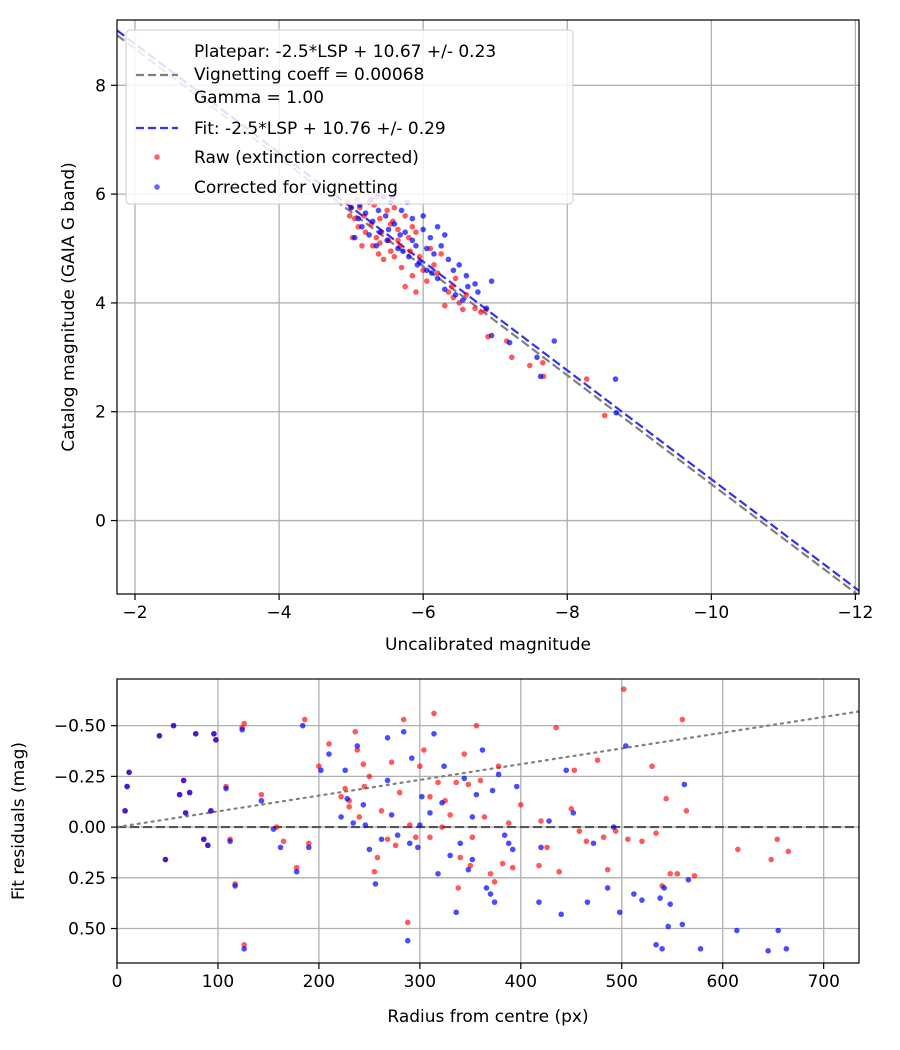 This screenshot has width=900, height=1050. I want to click on bottom-reference-lines, so click(488, 769).